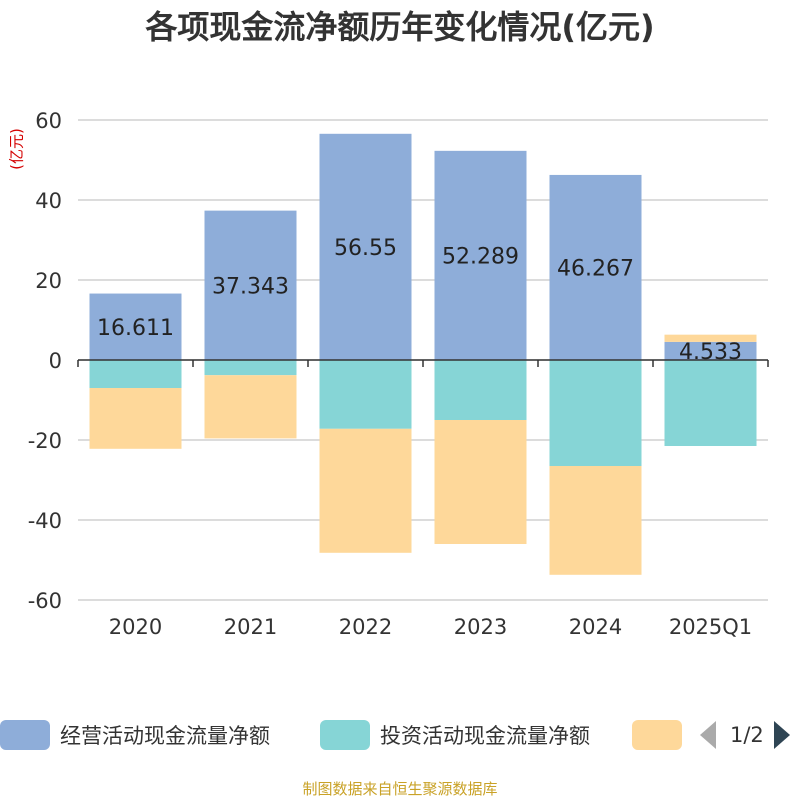 The image size is (800, 800). Describe the element at coordinates (345, 735) in the screenshot. I see `legend-swatch-investing` at that location.